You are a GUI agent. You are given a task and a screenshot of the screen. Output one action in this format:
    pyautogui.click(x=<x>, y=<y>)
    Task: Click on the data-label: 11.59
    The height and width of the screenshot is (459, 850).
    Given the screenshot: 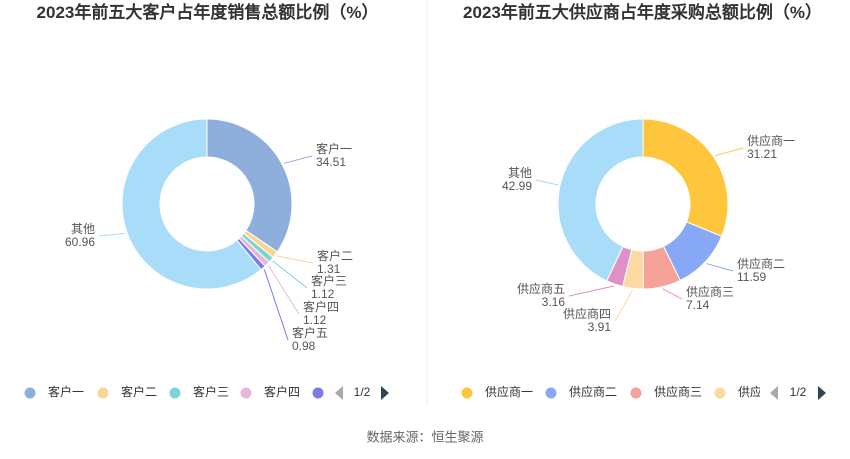 What is the action you would take?
    pyautogui.click(x=751, y=277)
    